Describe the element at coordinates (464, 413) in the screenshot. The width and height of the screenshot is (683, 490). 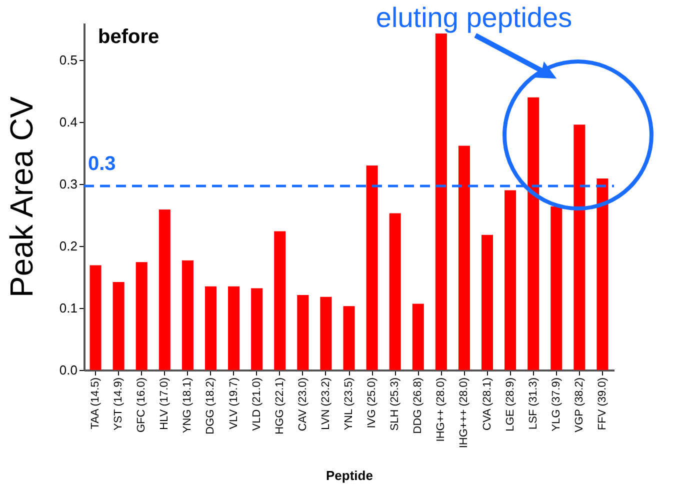
I see `x-tick-label: IHG+++ (28.0)` at that location.